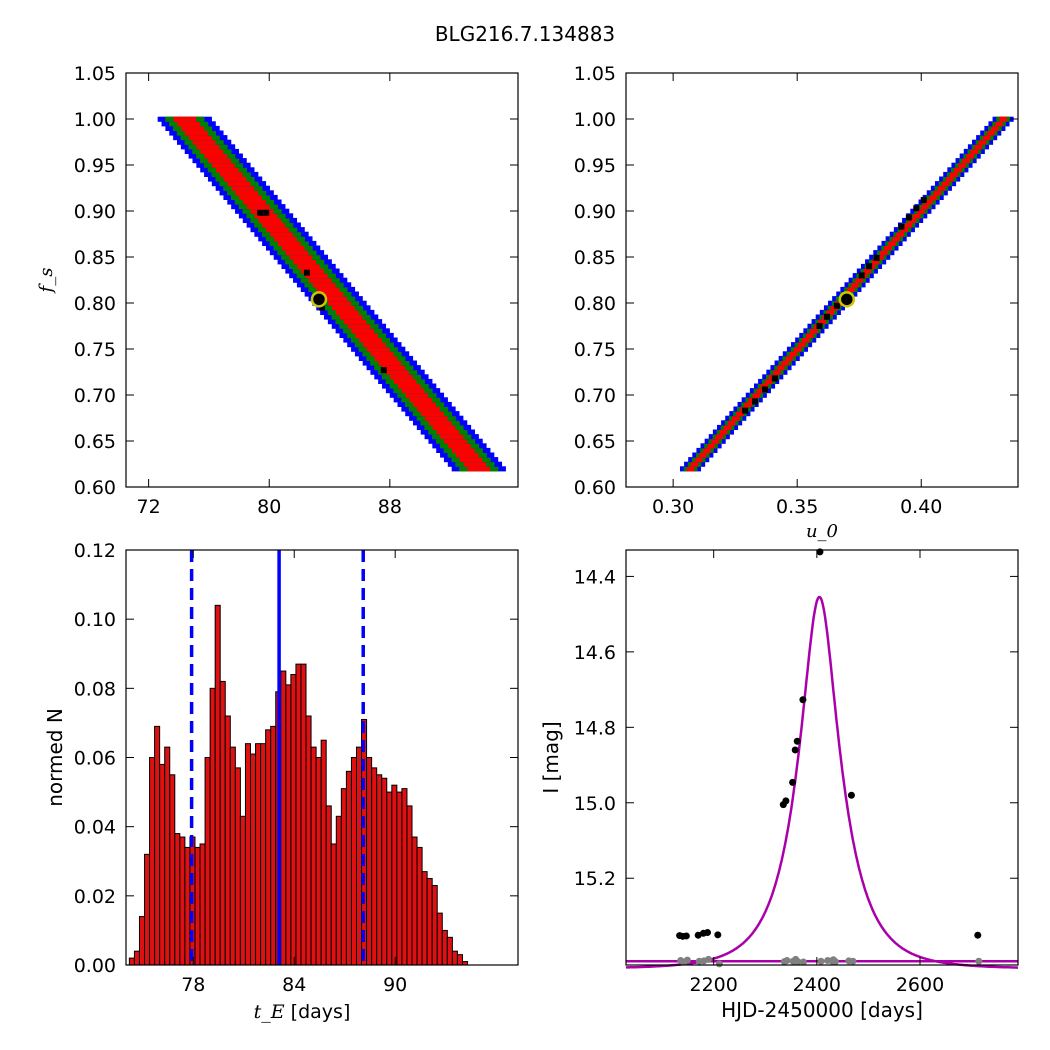  What do you see at coordinates (390, 507) in the screenshot?
I see `x-tick-label: 88` at bounding box center [390, 507].